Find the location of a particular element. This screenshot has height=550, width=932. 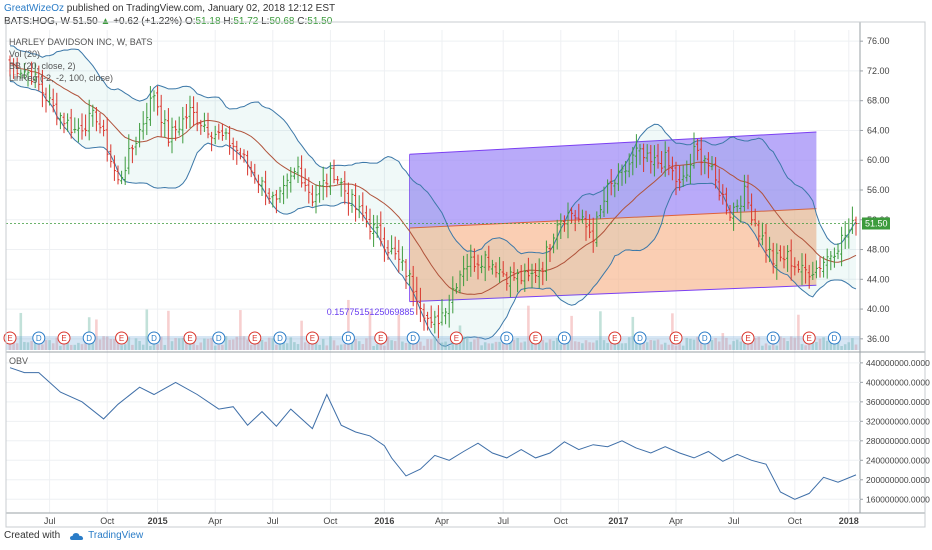

tradingview-logo: TradingView is located at coordinates (106, 535).